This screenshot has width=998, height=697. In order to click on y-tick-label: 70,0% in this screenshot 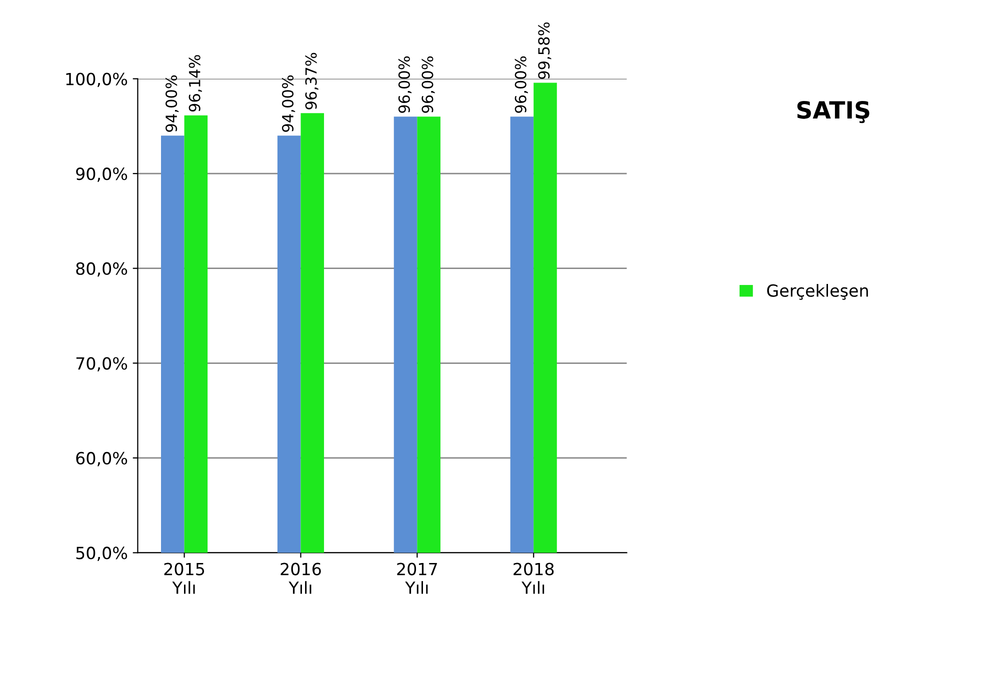, I will do `click(102, 364)`.